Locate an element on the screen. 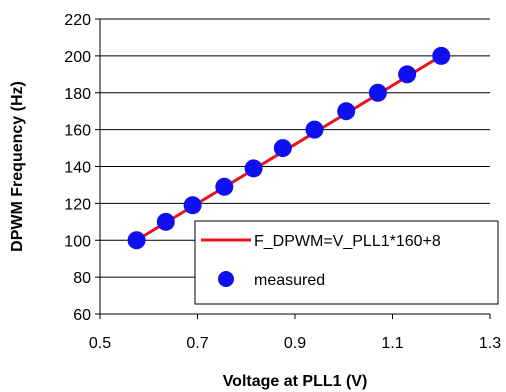 Image resolution: width=506 pixels, height=392 pixels. legend-box is located at coordinates (346, 262).